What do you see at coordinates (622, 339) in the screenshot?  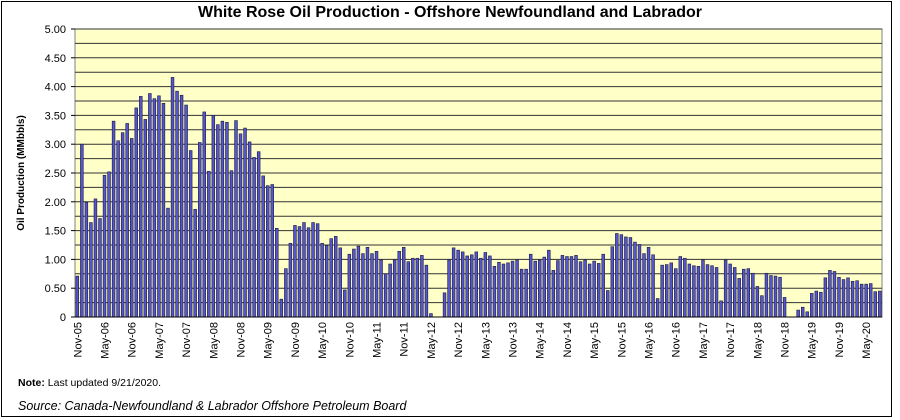 I see `x-tick-label: Nov-15` at bounding box center [622, 339].